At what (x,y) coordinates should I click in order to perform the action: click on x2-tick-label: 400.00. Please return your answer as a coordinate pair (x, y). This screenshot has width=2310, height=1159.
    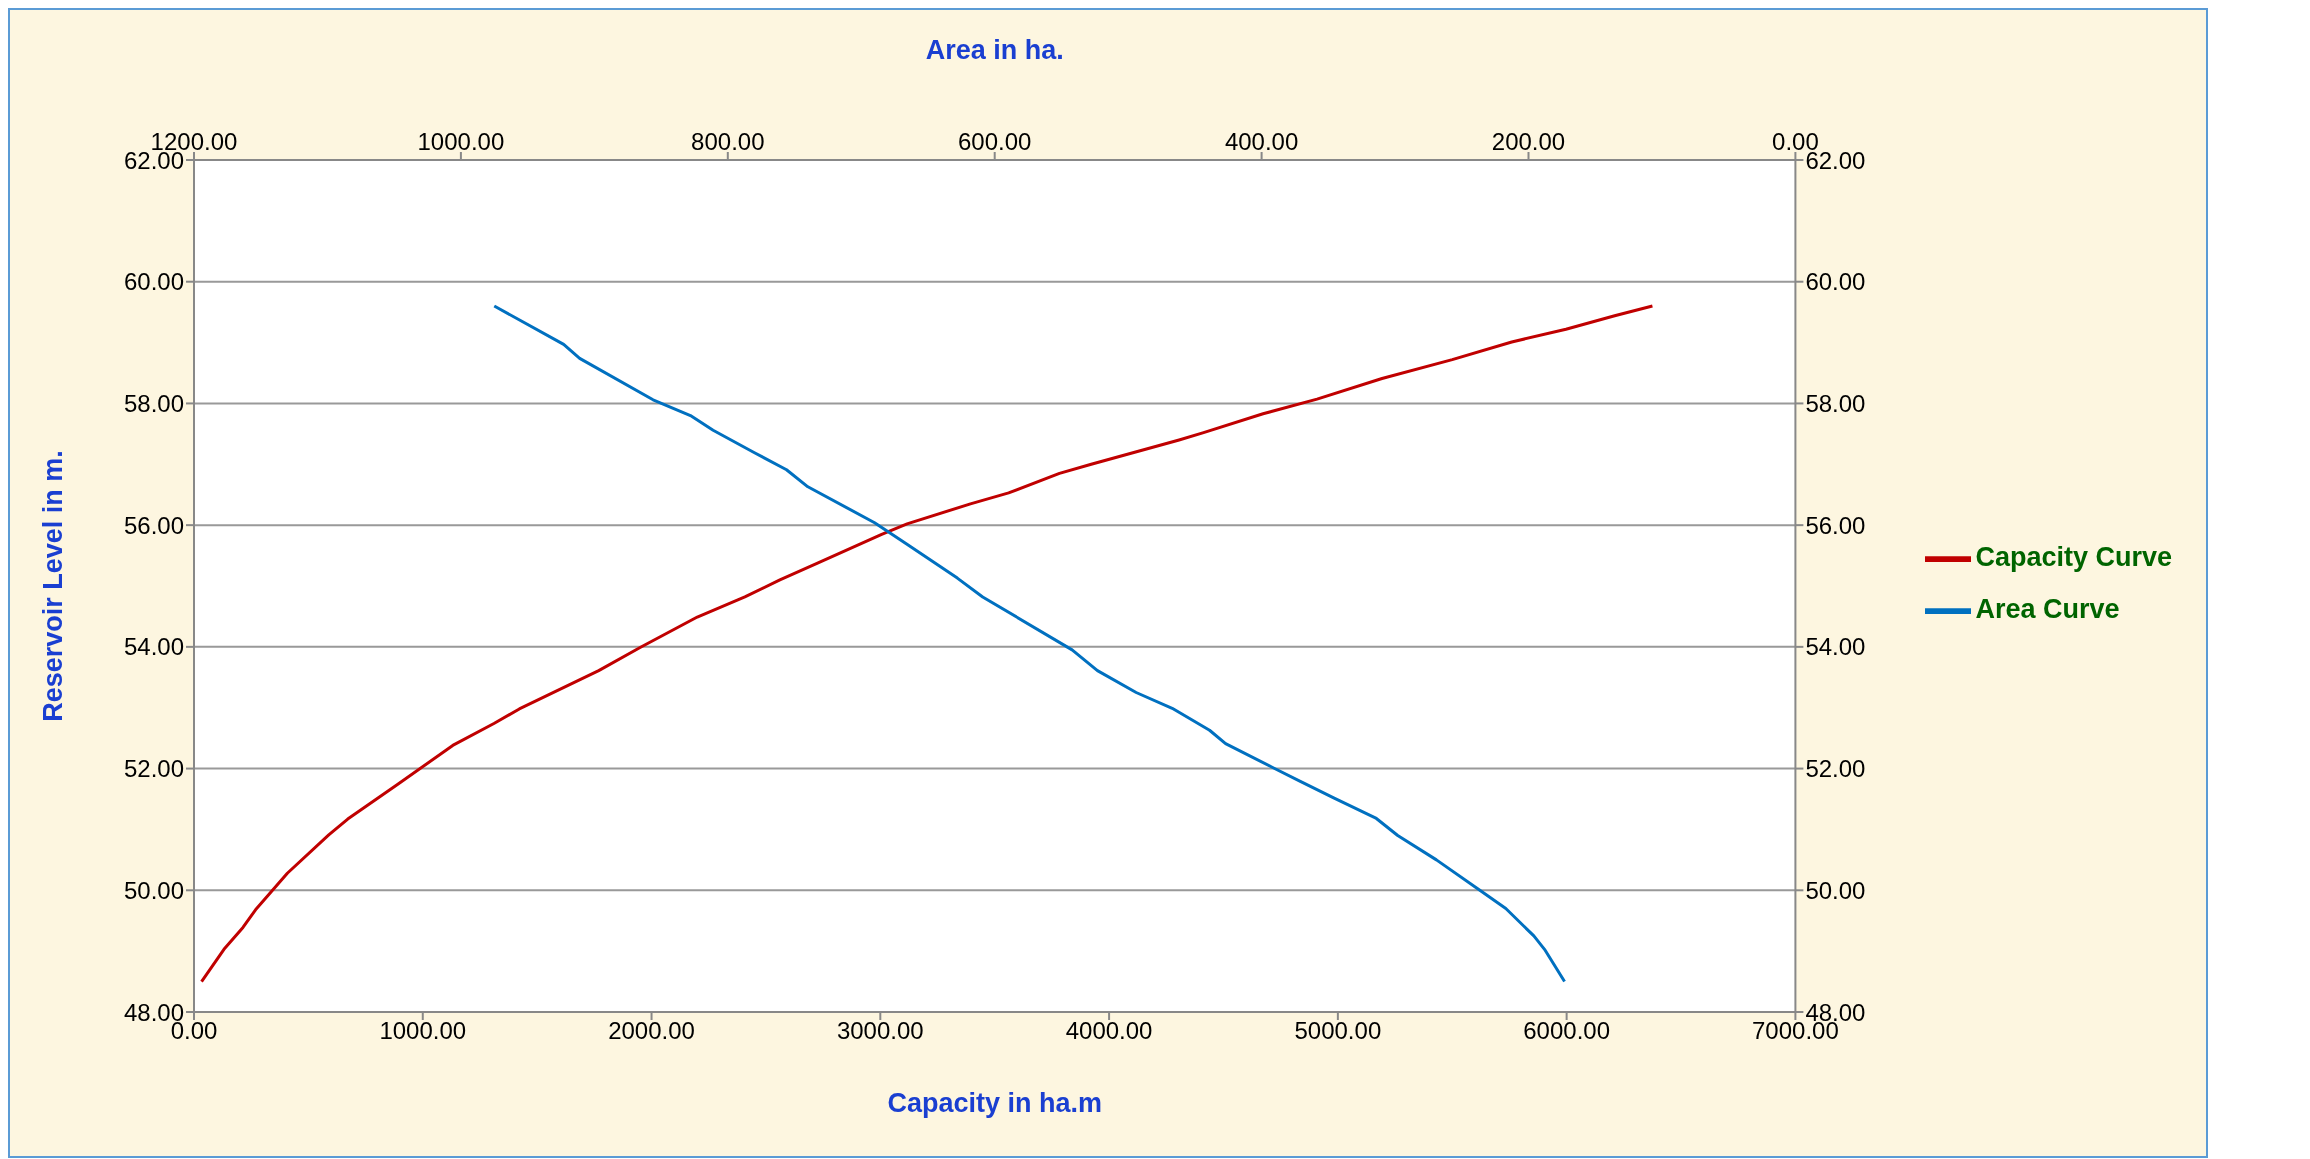
    Looking at the image, I should click on (1261, 141).